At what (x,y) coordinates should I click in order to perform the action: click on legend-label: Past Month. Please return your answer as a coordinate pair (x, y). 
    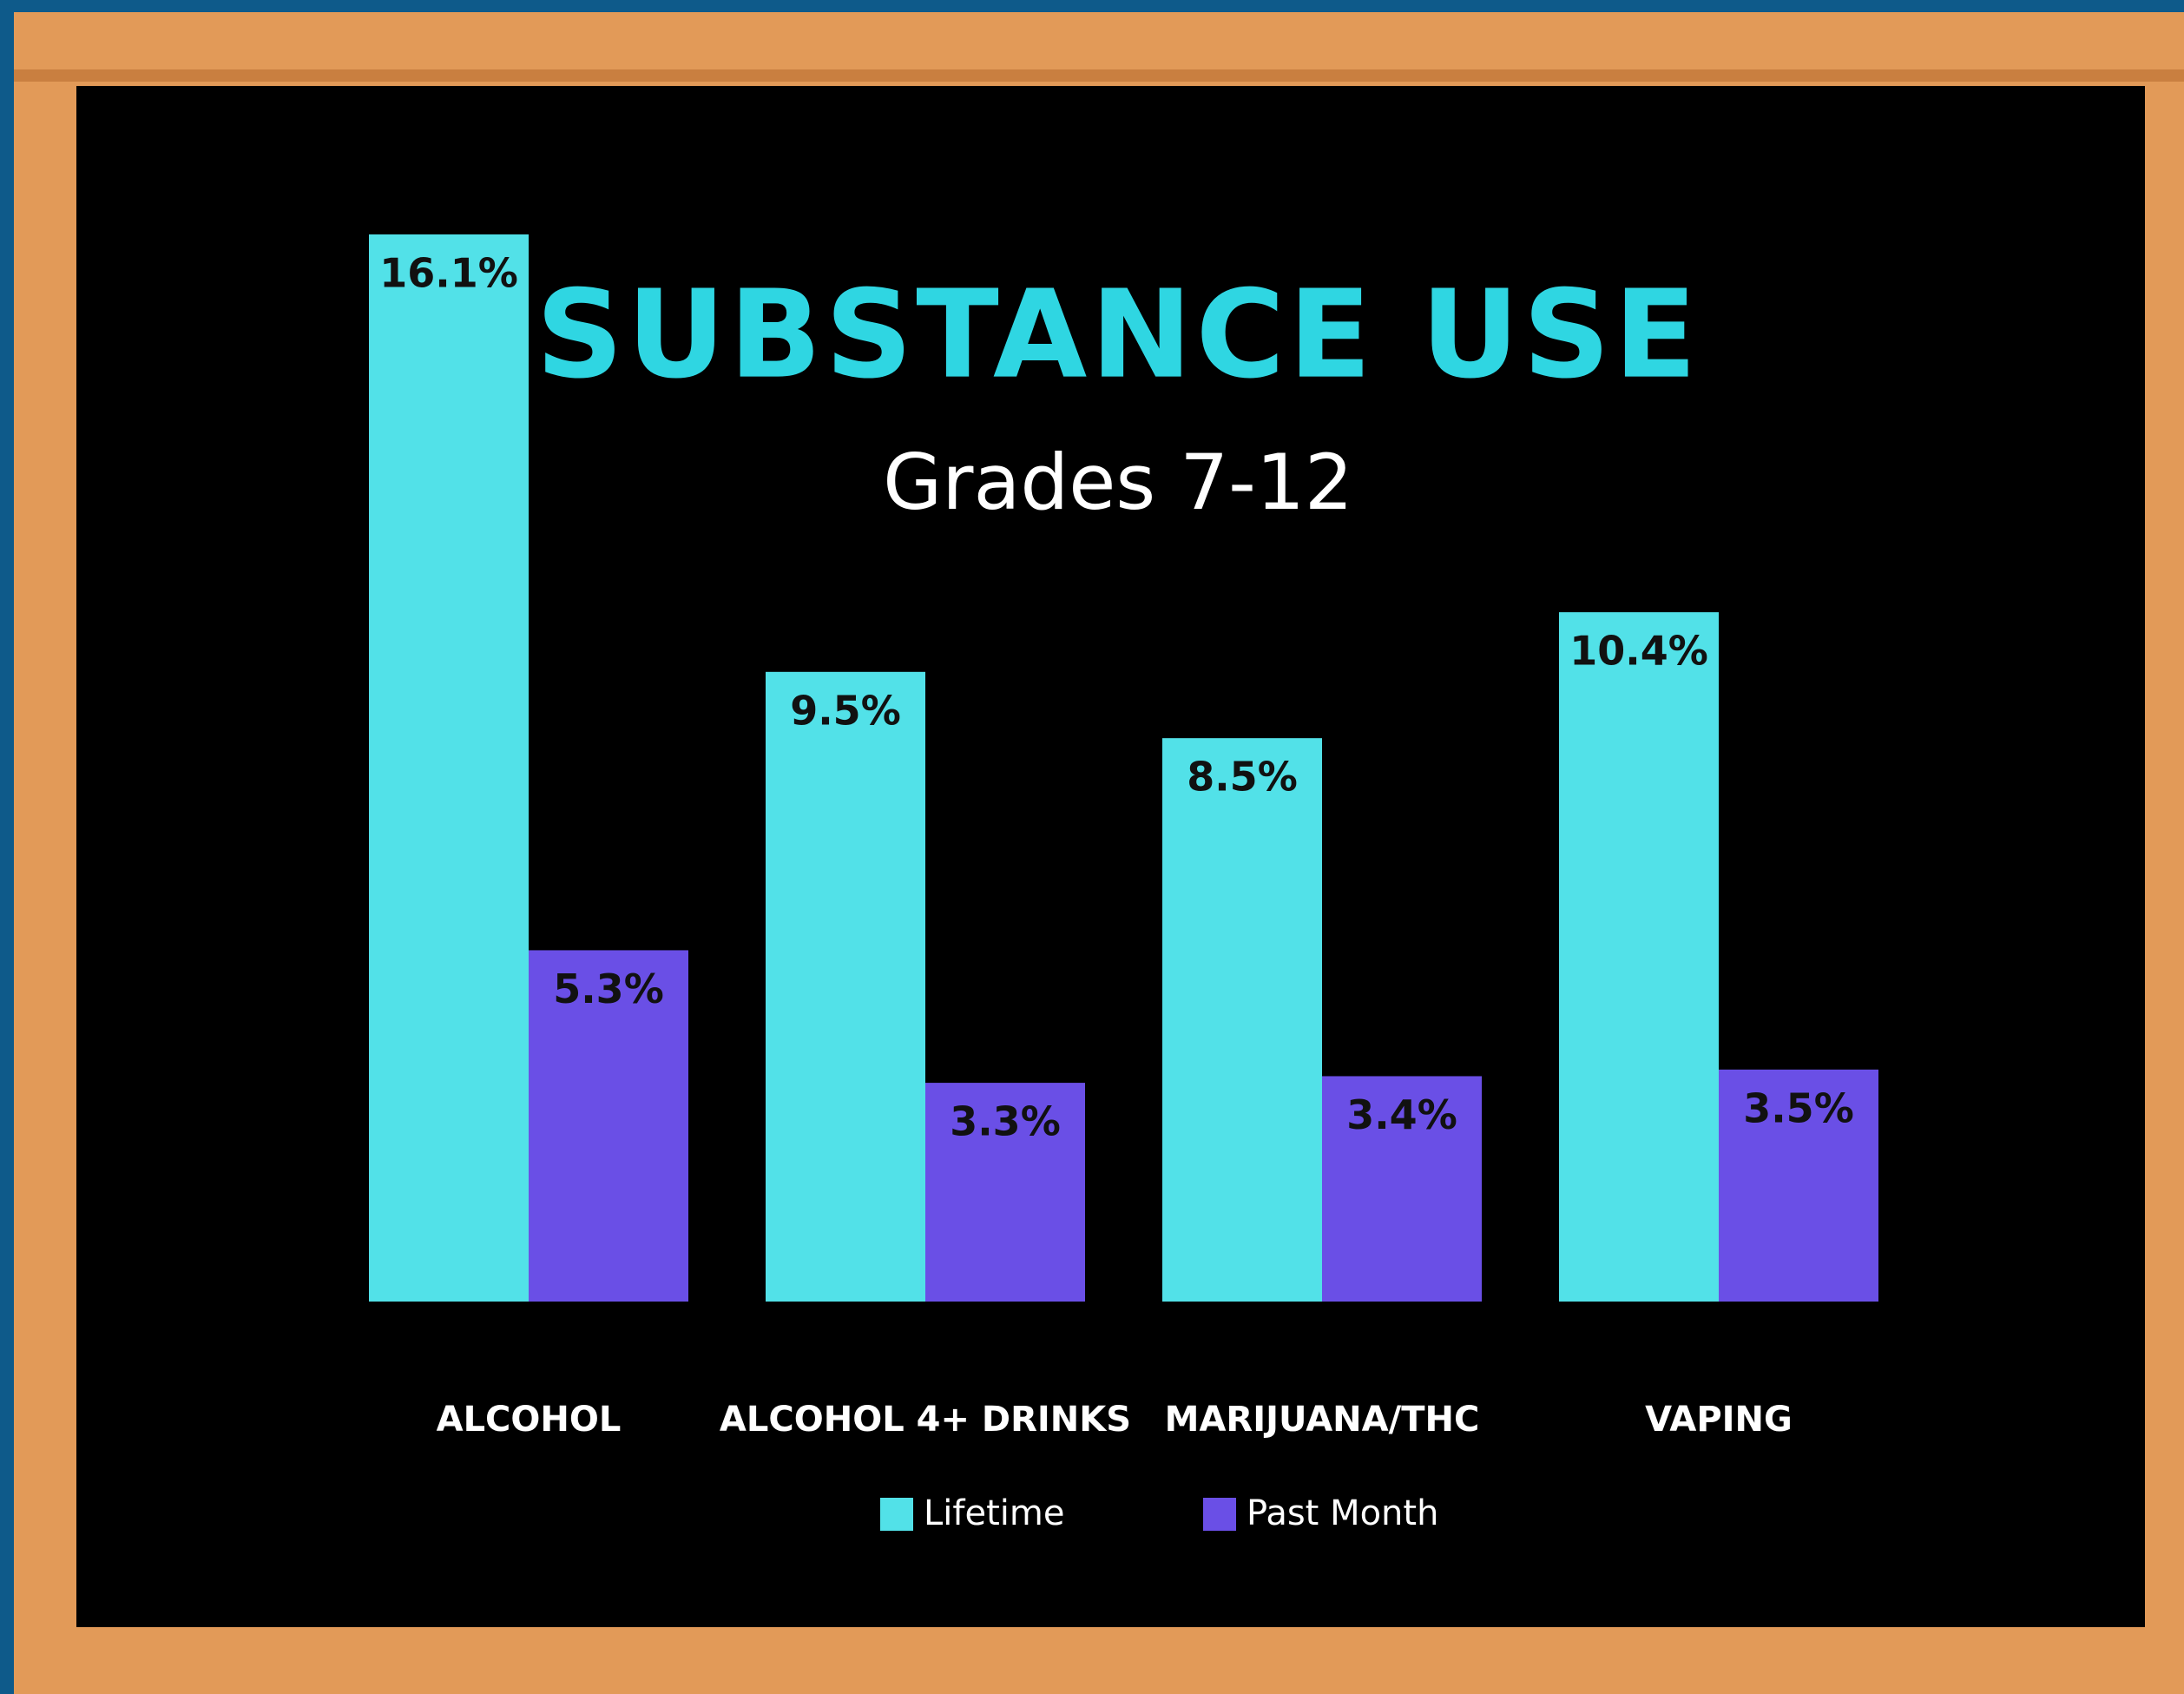
    Looking at the image, I should click on (1342, 1513).